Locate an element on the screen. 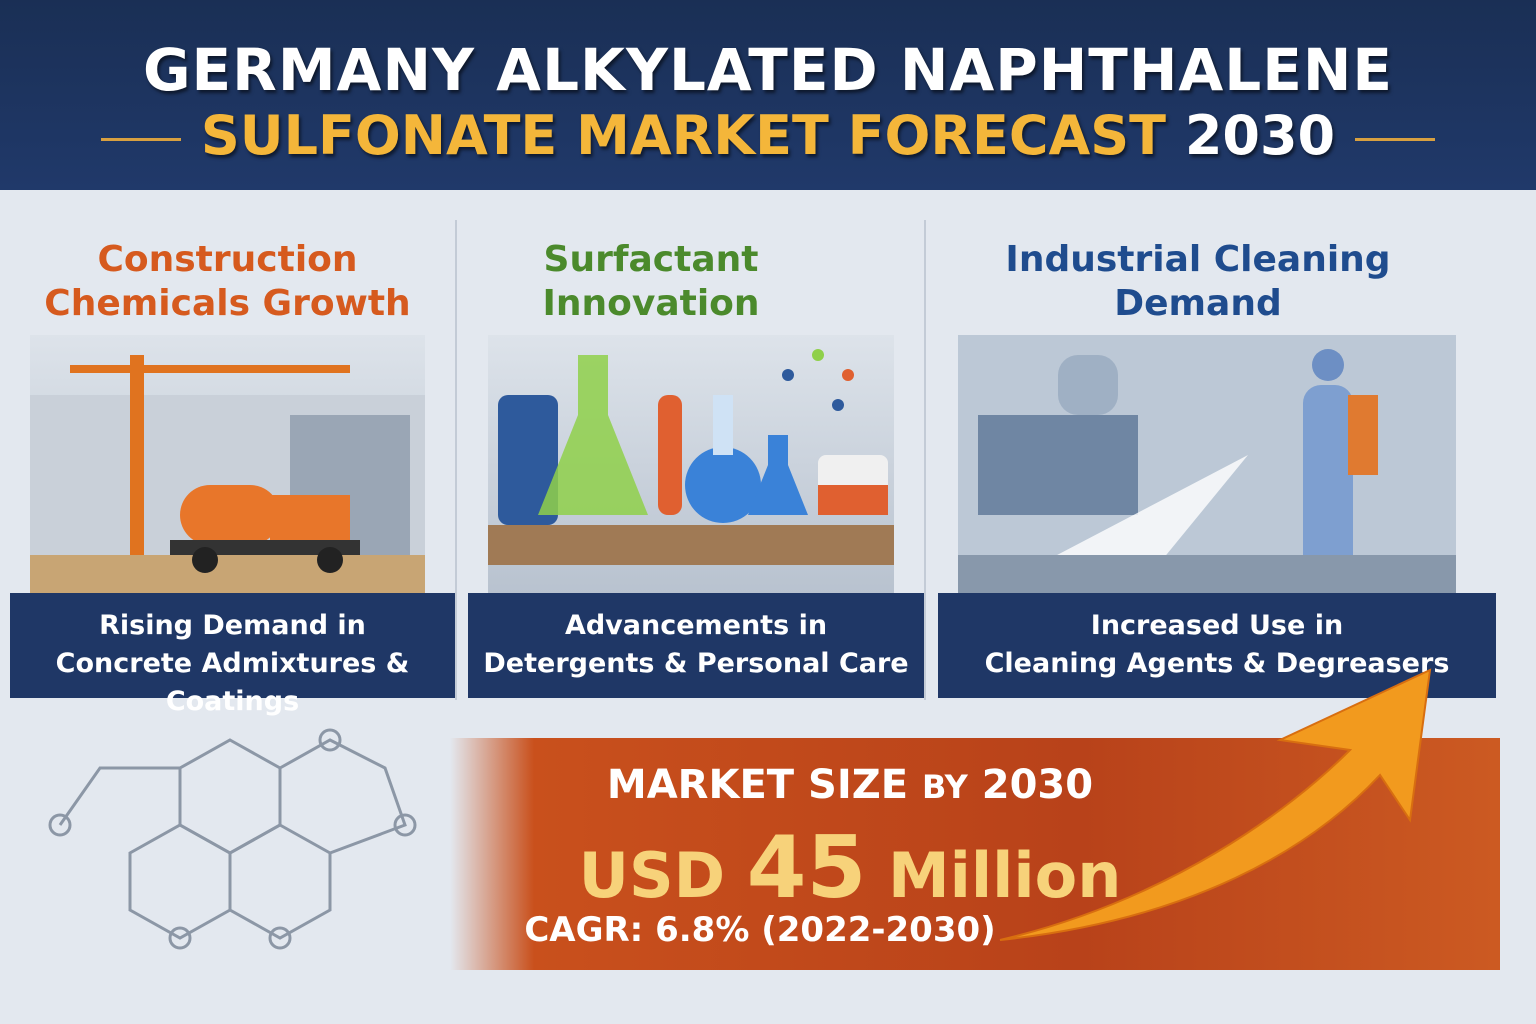 Image resolution: width=1536 pixels, height=1024 pixels. market-size-label: MARKET SIZE BY 2030 is located at coordinates (850, 785).